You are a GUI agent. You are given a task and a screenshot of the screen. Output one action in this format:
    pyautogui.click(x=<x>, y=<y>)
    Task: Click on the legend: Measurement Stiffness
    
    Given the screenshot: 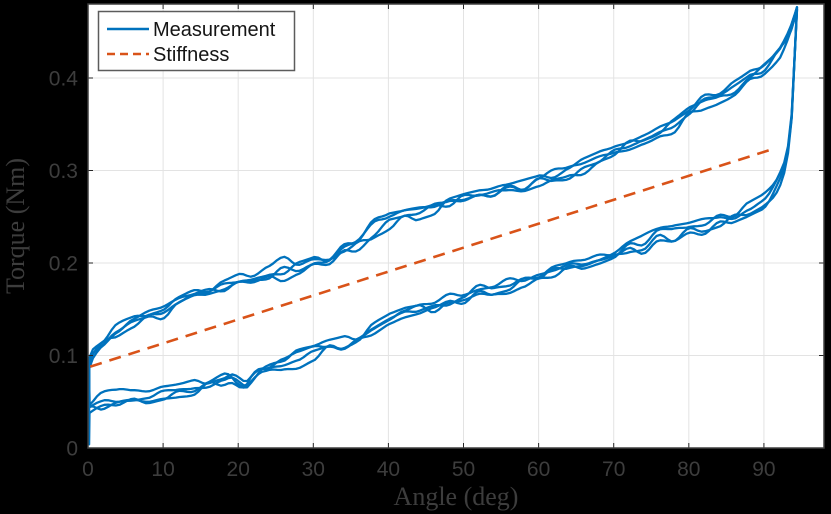 What is the action you would take?
    pyautogui.click(x=196, y=41)
    